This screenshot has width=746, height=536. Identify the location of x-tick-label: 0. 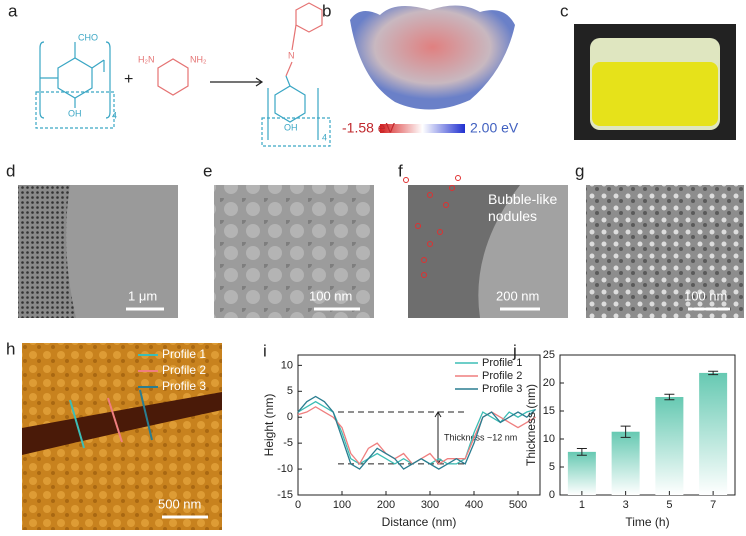
(298, 505).